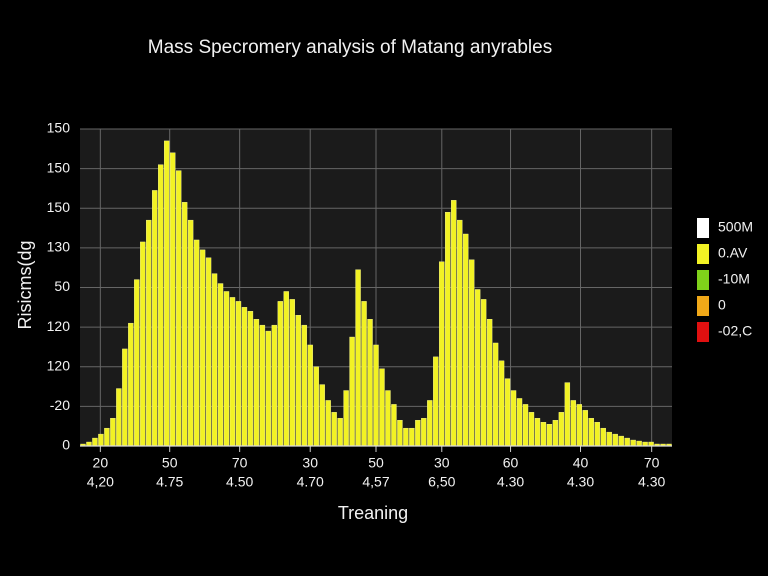  Describe the element at coordinates (239, 482) in the screenshot. I see `x-tick-sublabel: 4.50` at that location.